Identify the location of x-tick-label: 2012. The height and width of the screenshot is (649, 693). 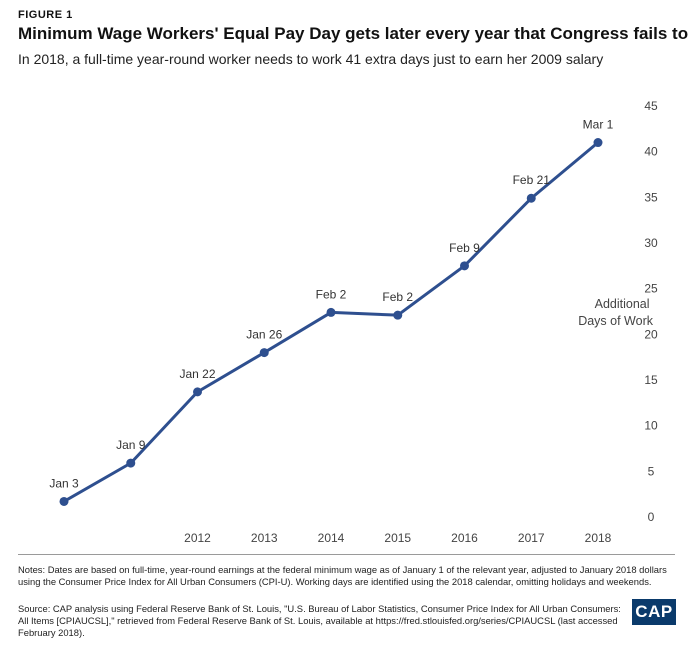
(197, 538).